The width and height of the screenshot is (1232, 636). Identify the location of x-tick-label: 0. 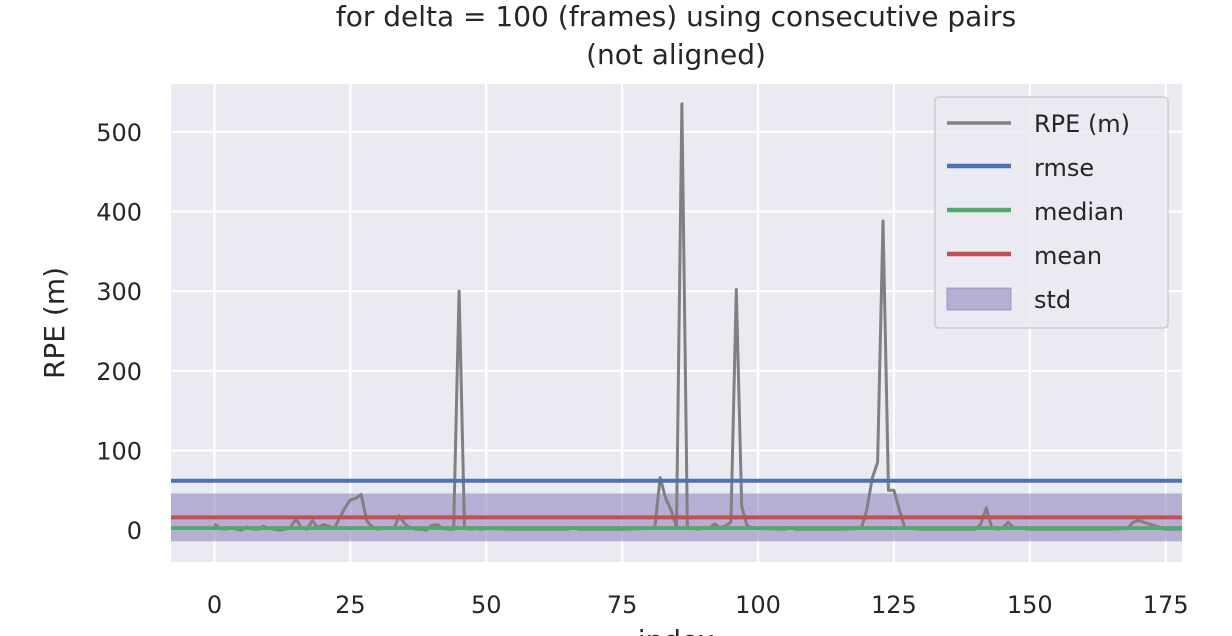
(214, 605).